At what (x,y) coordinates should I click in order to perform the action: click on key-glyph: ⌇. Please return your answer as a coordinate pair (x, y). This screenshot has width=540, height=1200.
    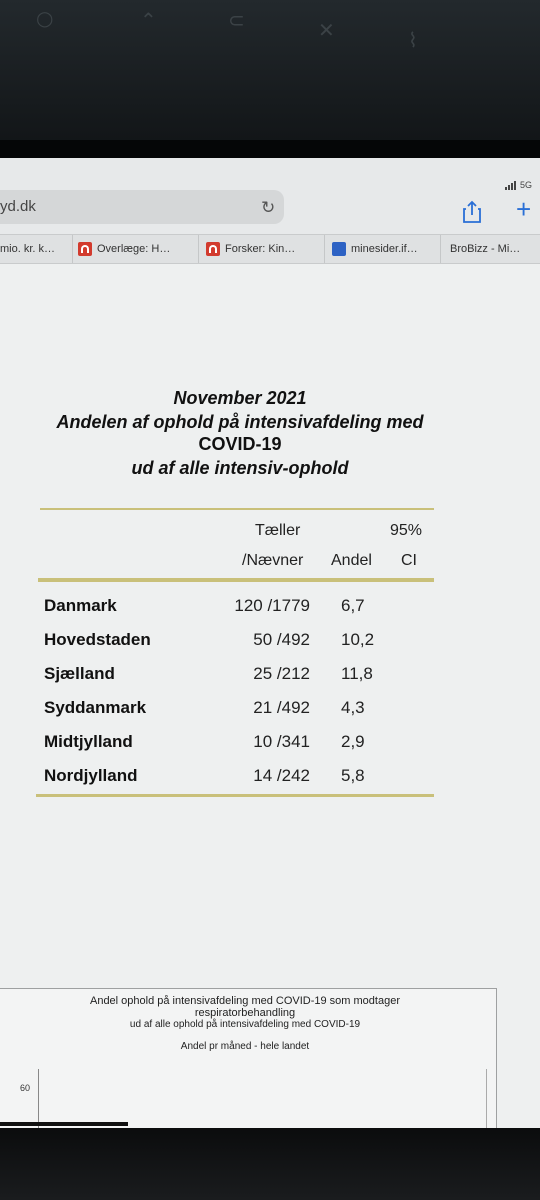
    Looking at the image, I should click on (413, 40).